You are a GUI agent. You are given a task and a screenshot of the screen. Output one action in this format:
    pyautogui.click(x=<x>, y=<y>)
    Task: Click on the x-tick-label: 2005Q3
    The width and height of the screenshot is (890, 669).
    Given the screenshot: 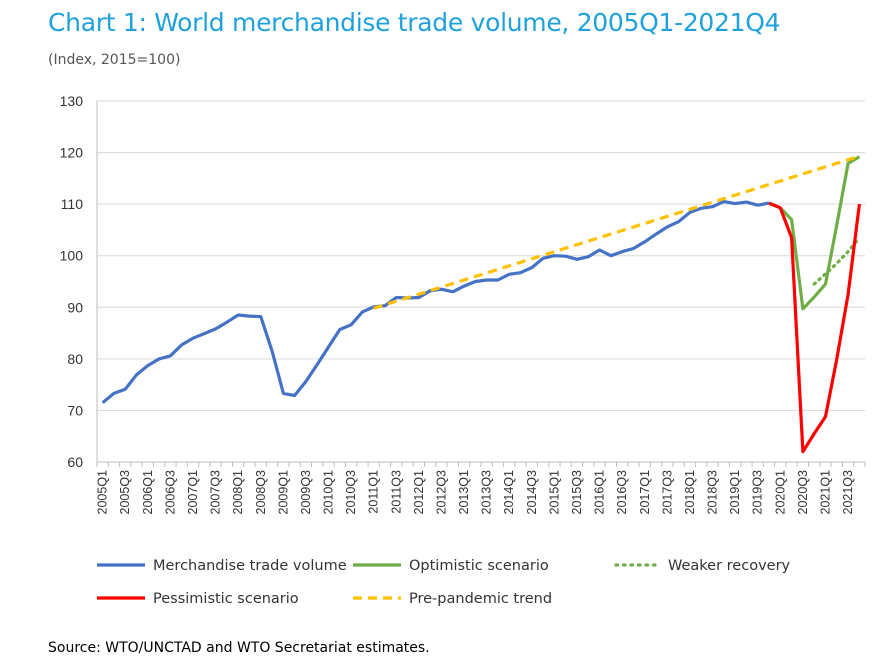 What is the action you would take?
    pyautogui.click(x=125, y=492)
    